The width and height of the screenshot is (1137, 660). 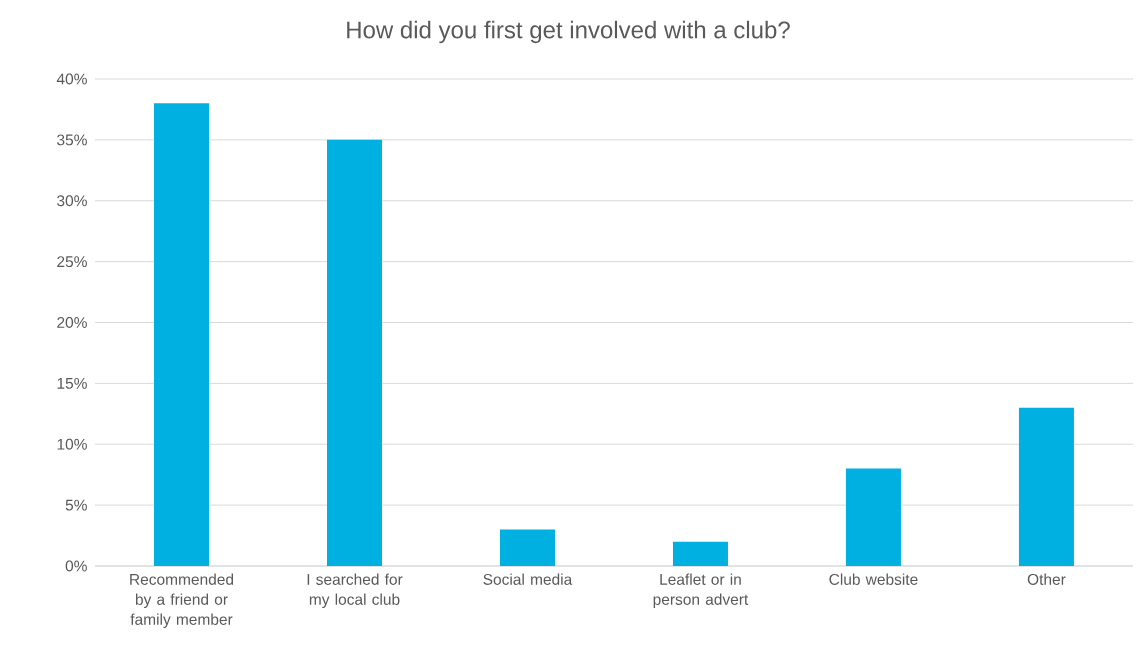 What do you see at coordinates (72, 262) in the screenshot?
I see `y-tick-label: 25%` at bounding box center [72, 262].